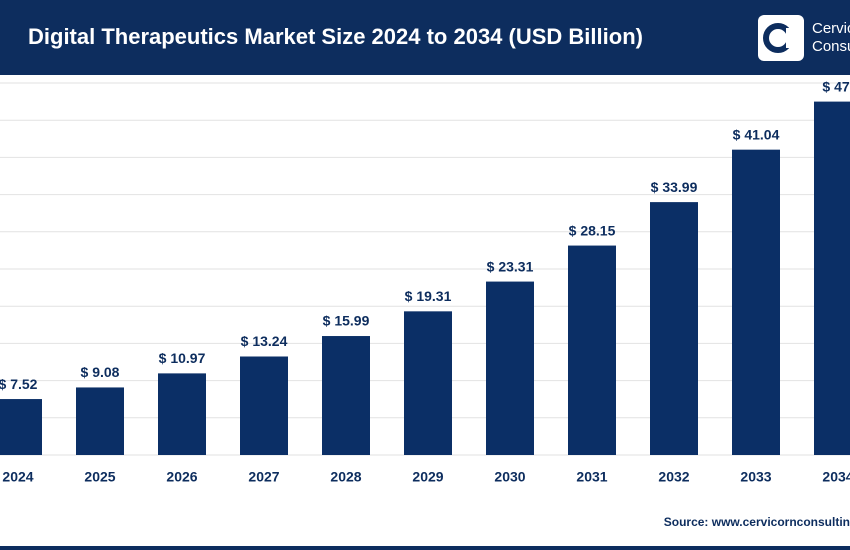  Describe the element at coordinates (674, 187) in the screenshot. I see `value-label: $ 33.99` at that location.